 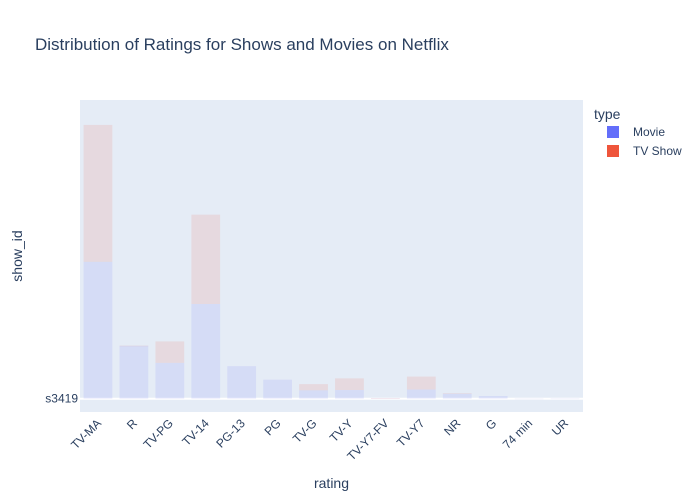 I want to click on y-tick-label: s3419, so click(x=61, y=399).